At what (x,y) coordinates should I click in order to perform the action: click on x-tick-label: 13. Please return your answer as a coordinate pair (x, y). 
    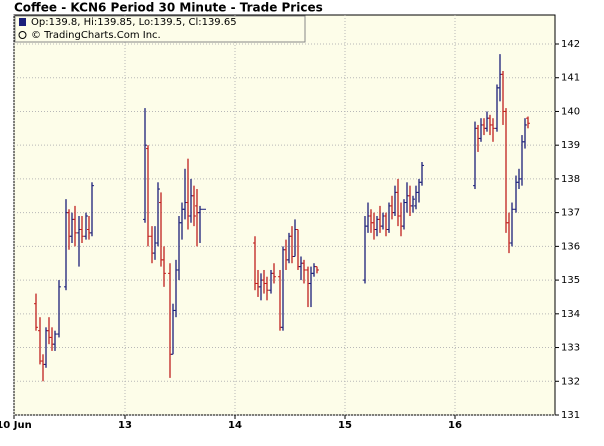
    Looking at the image, I should click on (125, 425).